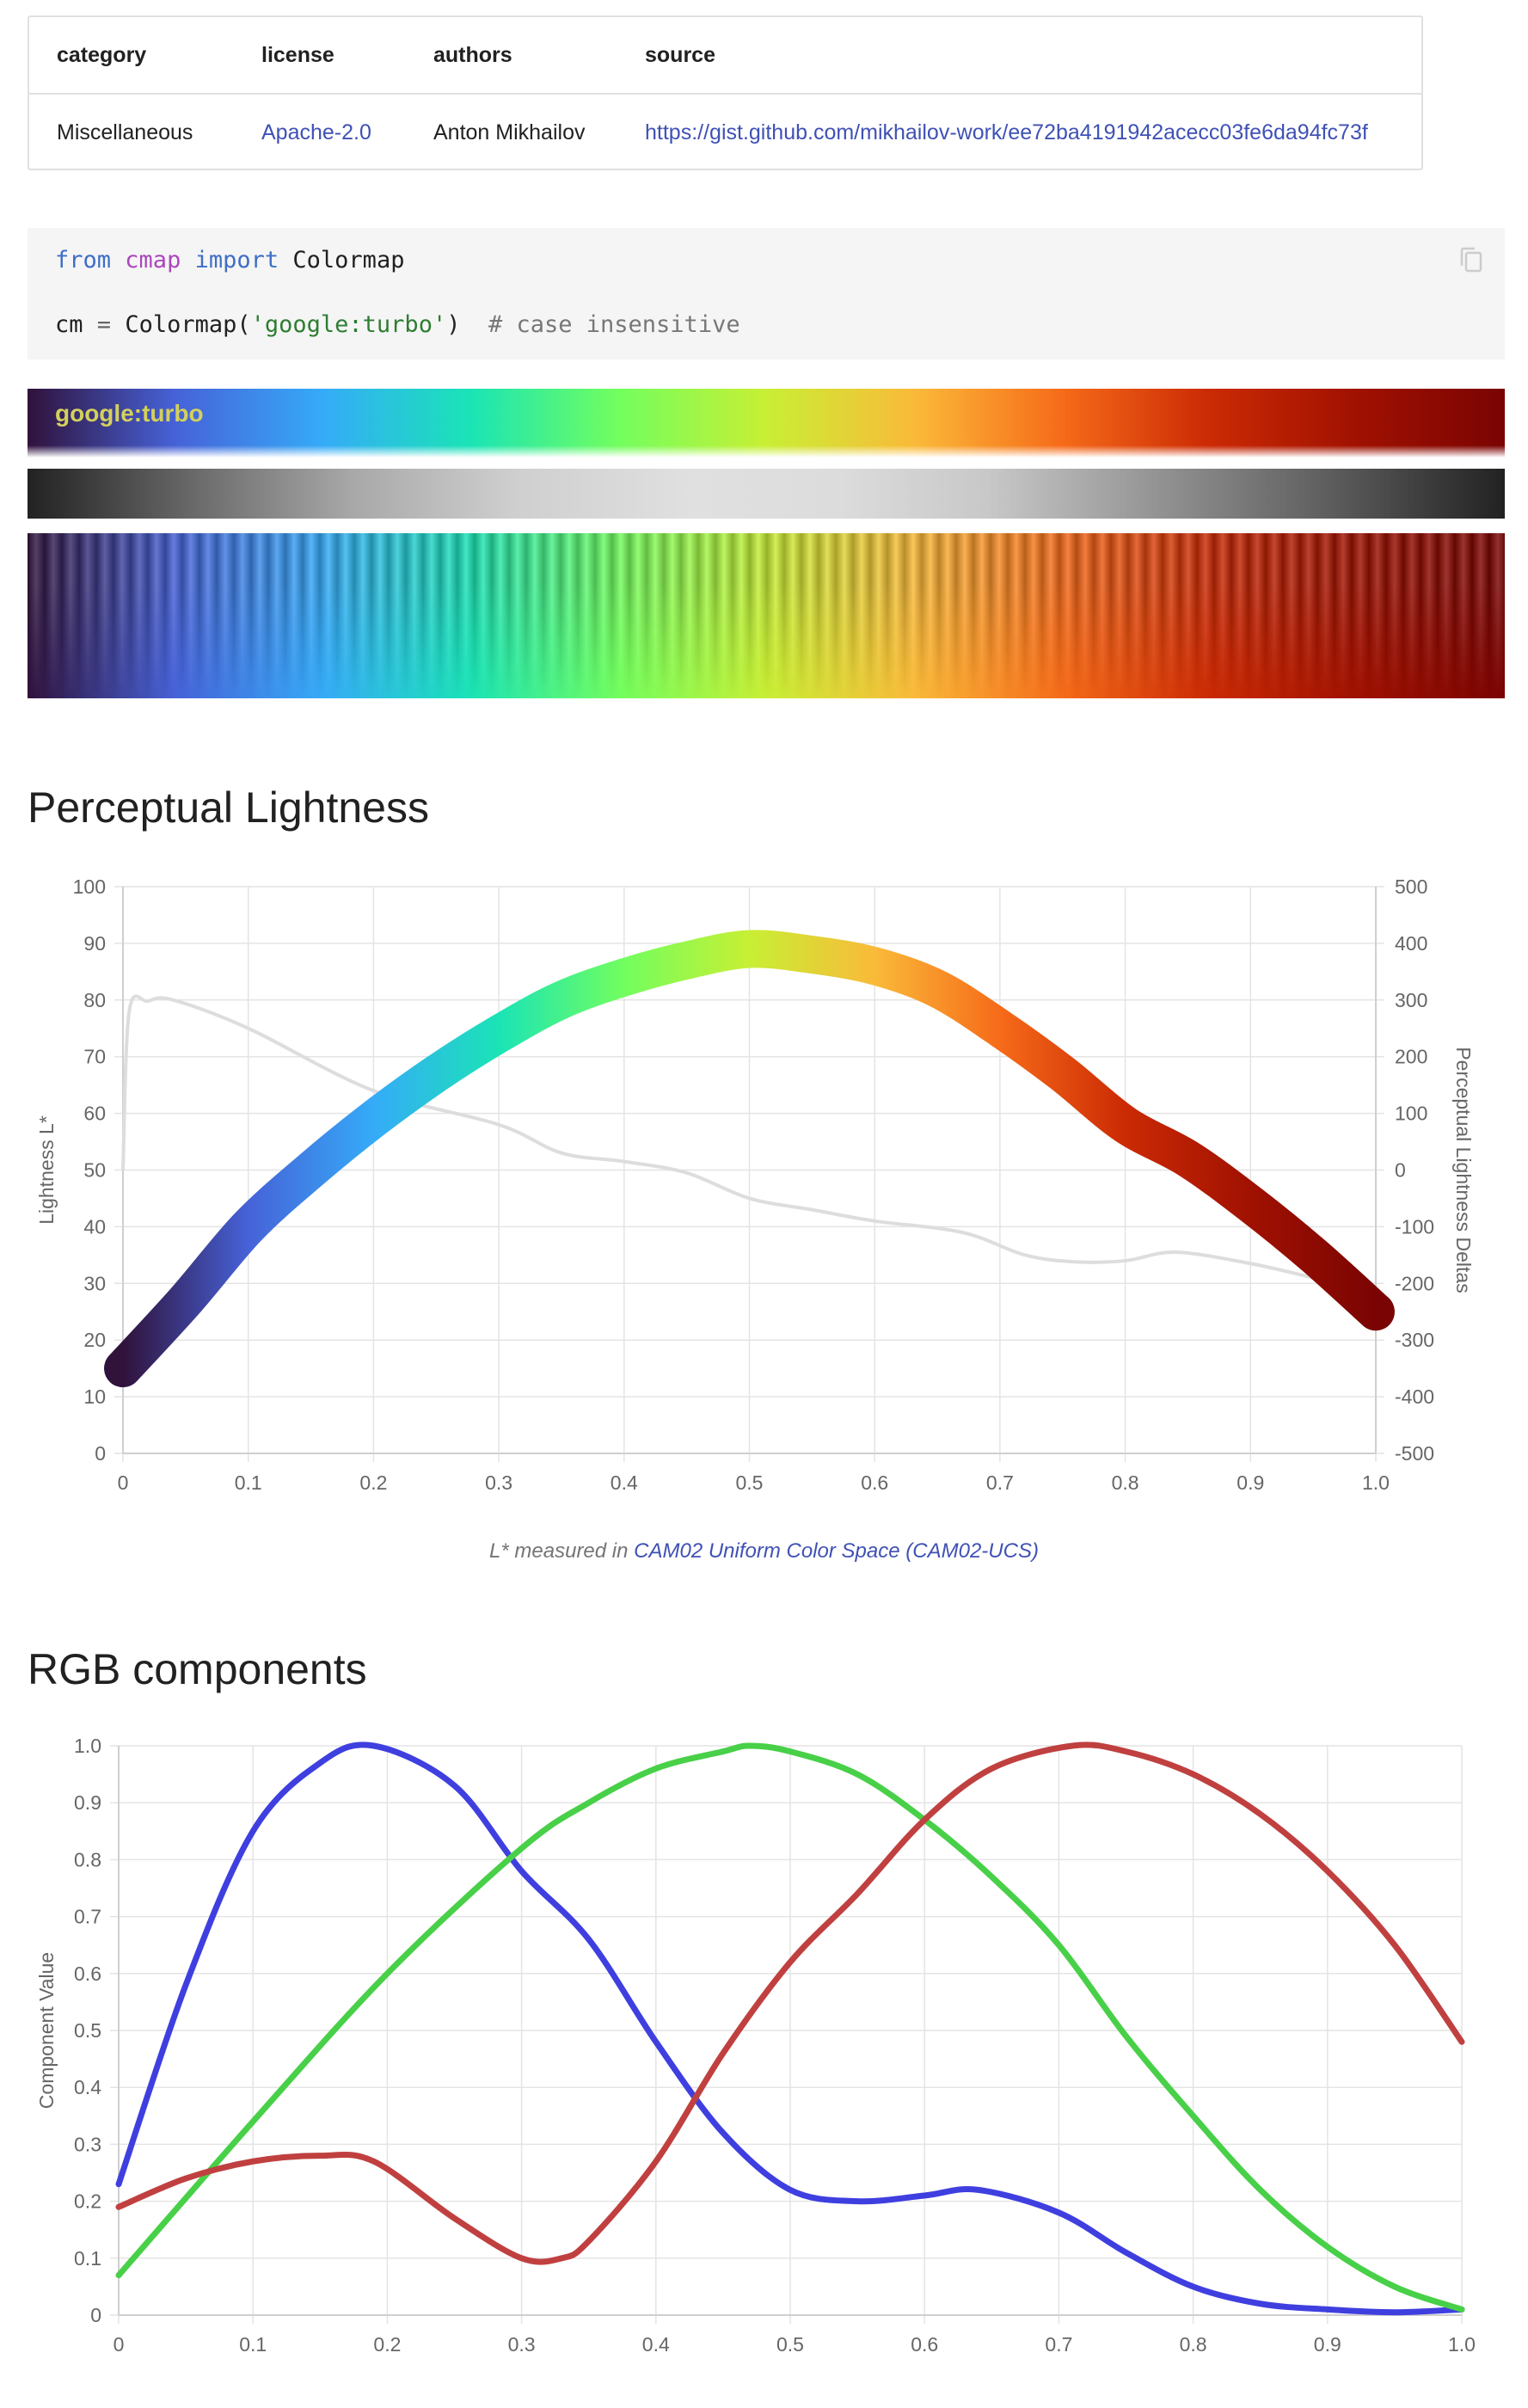 The width and height of the screenshot is (1528, 2408). I want to click on y2-tick-label: 100, so click(1411, 1114).